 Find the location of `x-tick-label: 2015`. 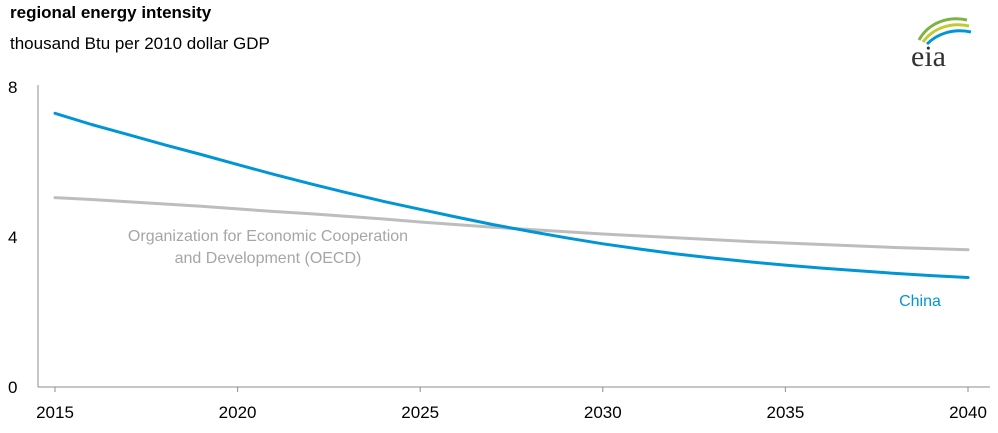

x-tick-label: 2015 is located at coordinates (55, 412).